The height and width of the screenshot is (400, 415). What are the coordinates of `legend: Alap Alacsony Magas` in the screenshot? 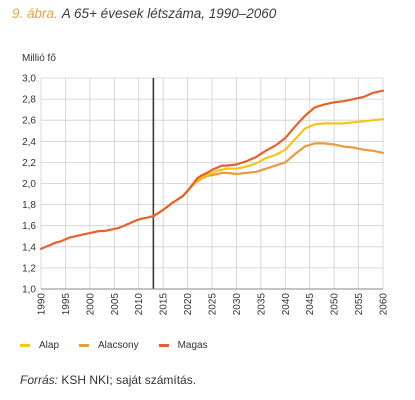 It's located at (124, 345).